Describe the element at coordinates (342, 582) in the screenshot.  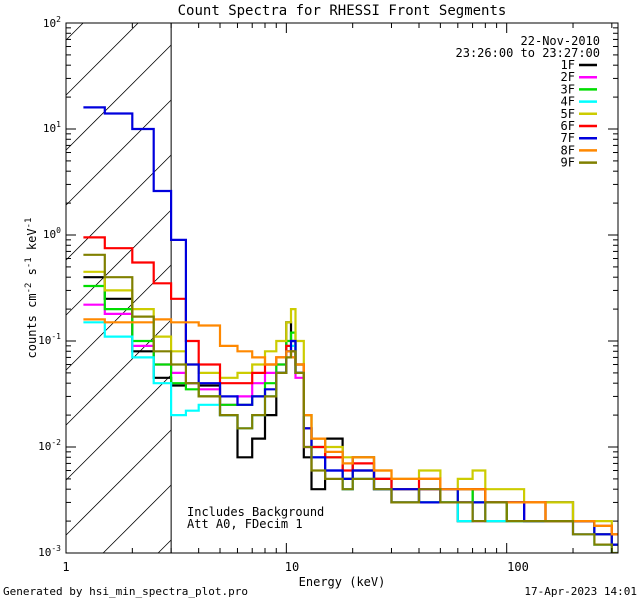
I see `x-axis-label: Energy (keV)` at that location.